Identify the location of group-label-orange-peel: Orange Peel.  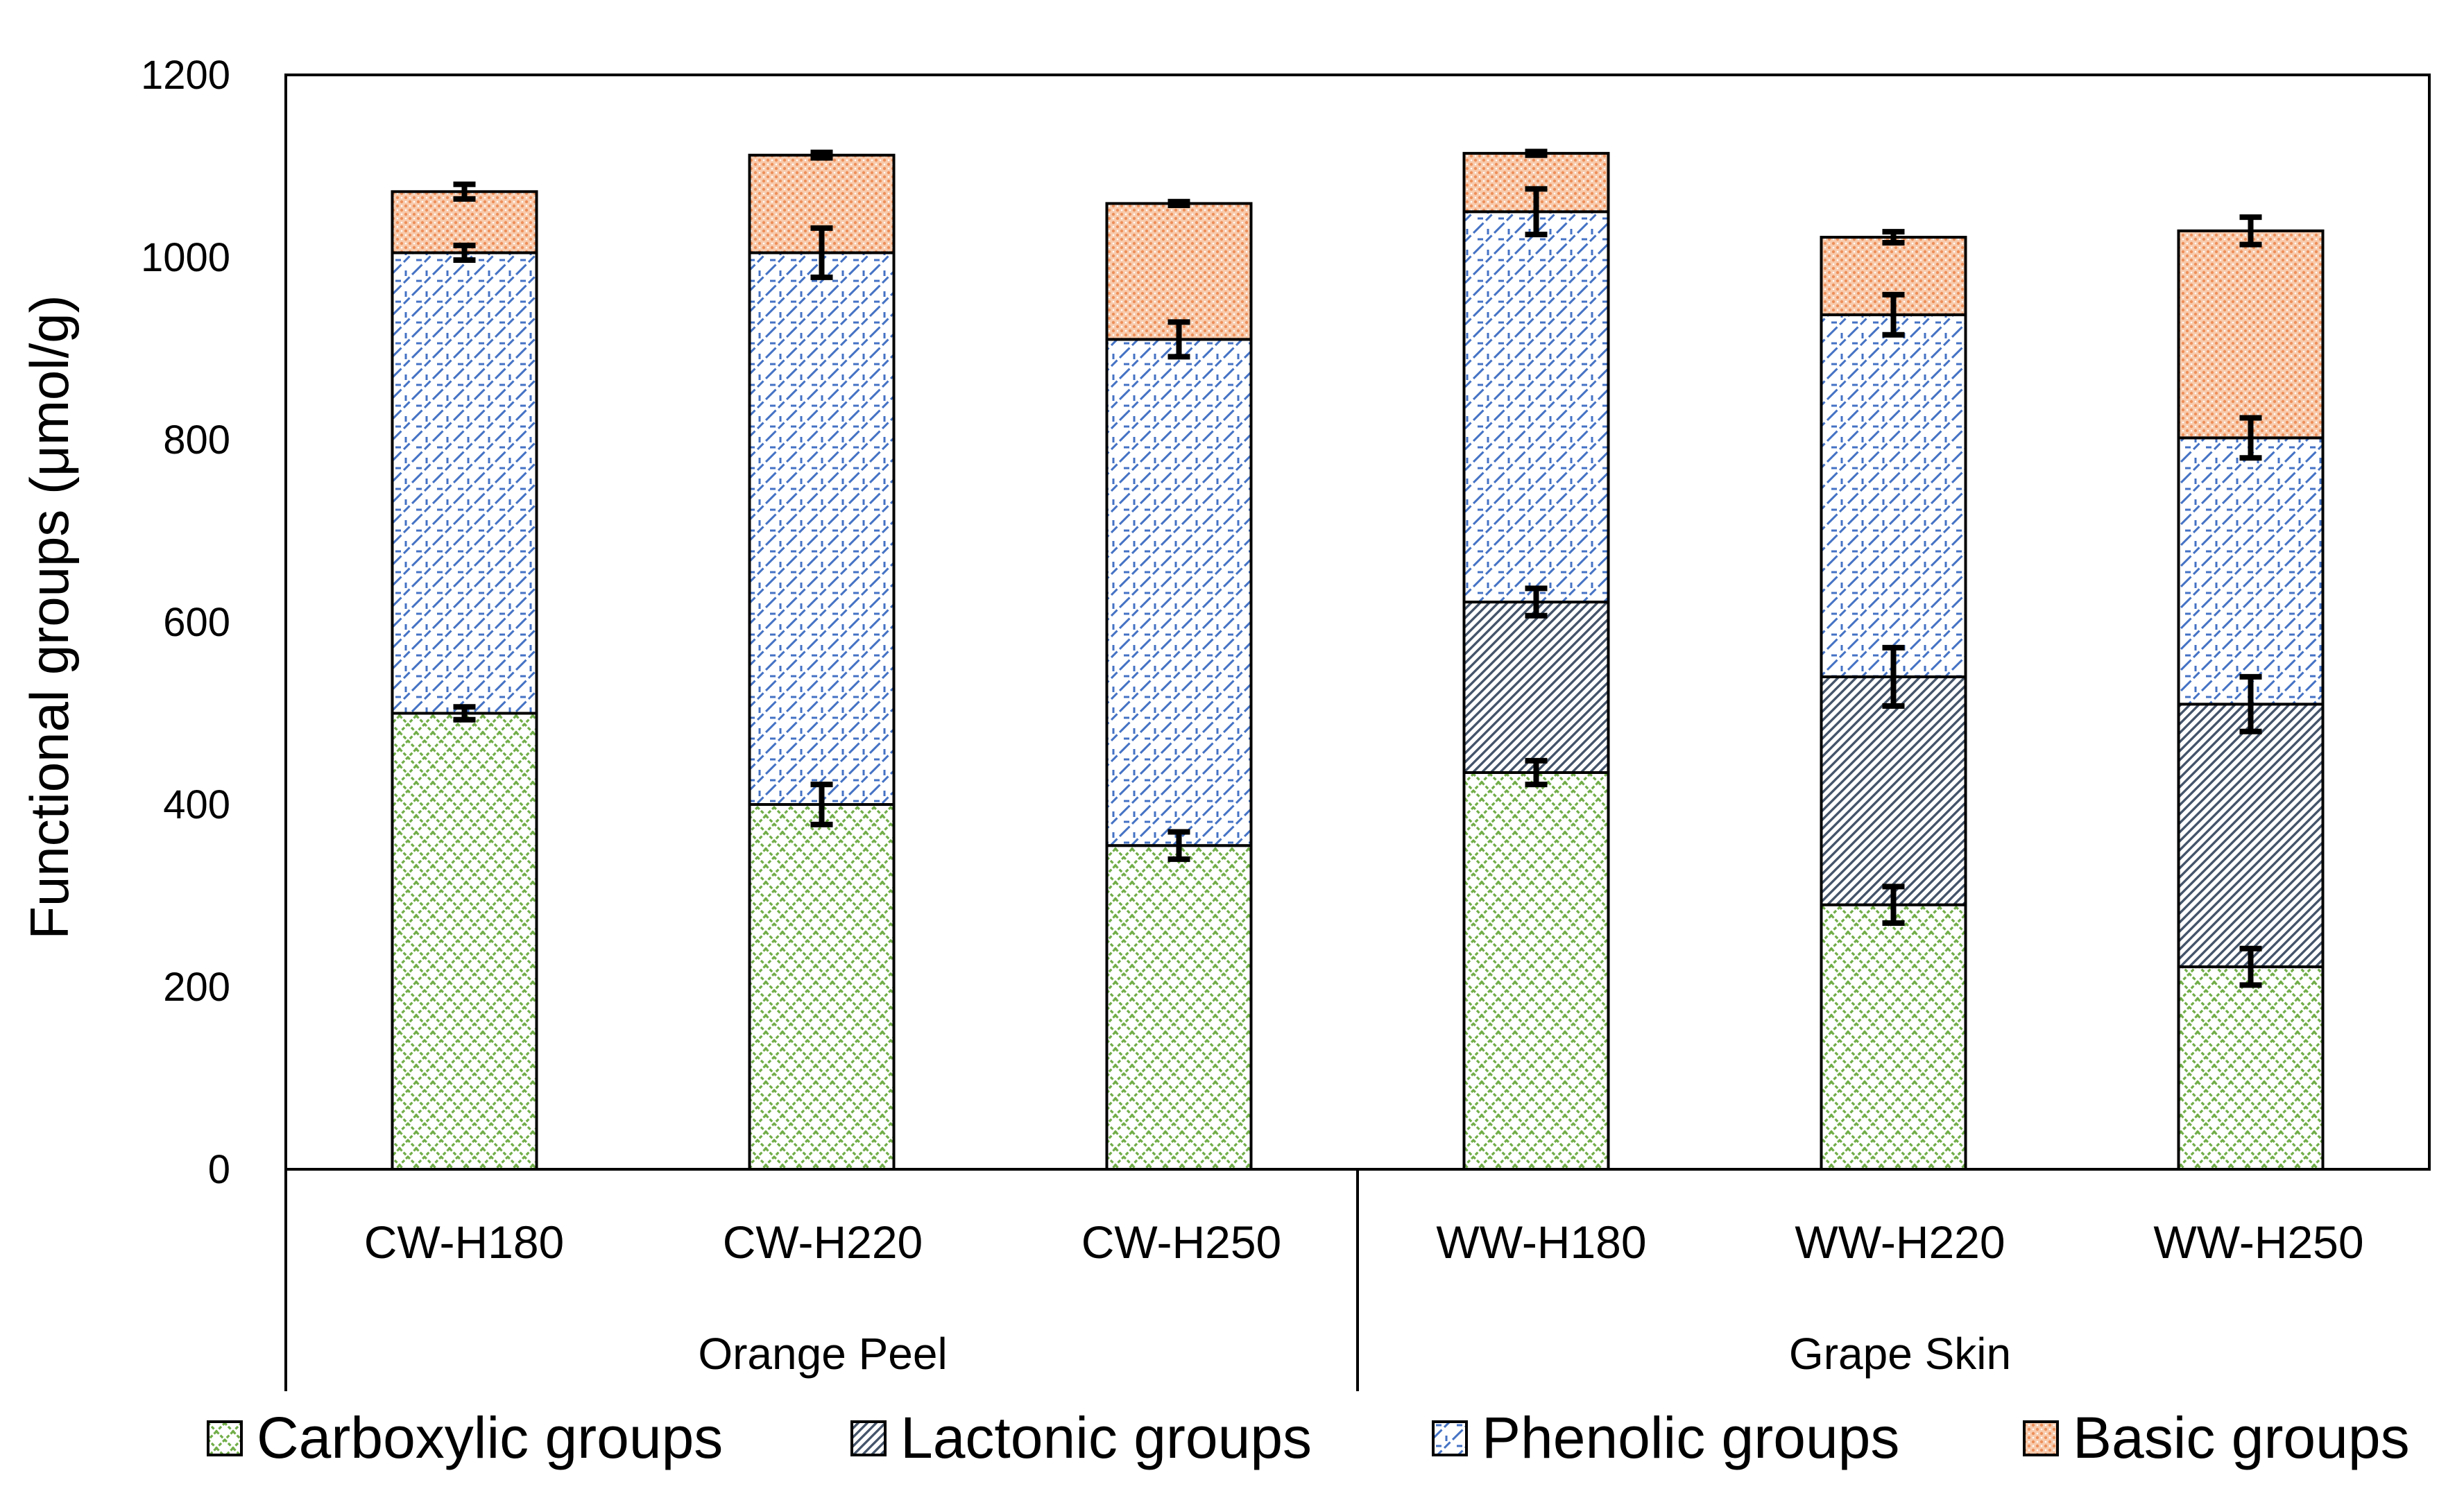
(822, 1354).